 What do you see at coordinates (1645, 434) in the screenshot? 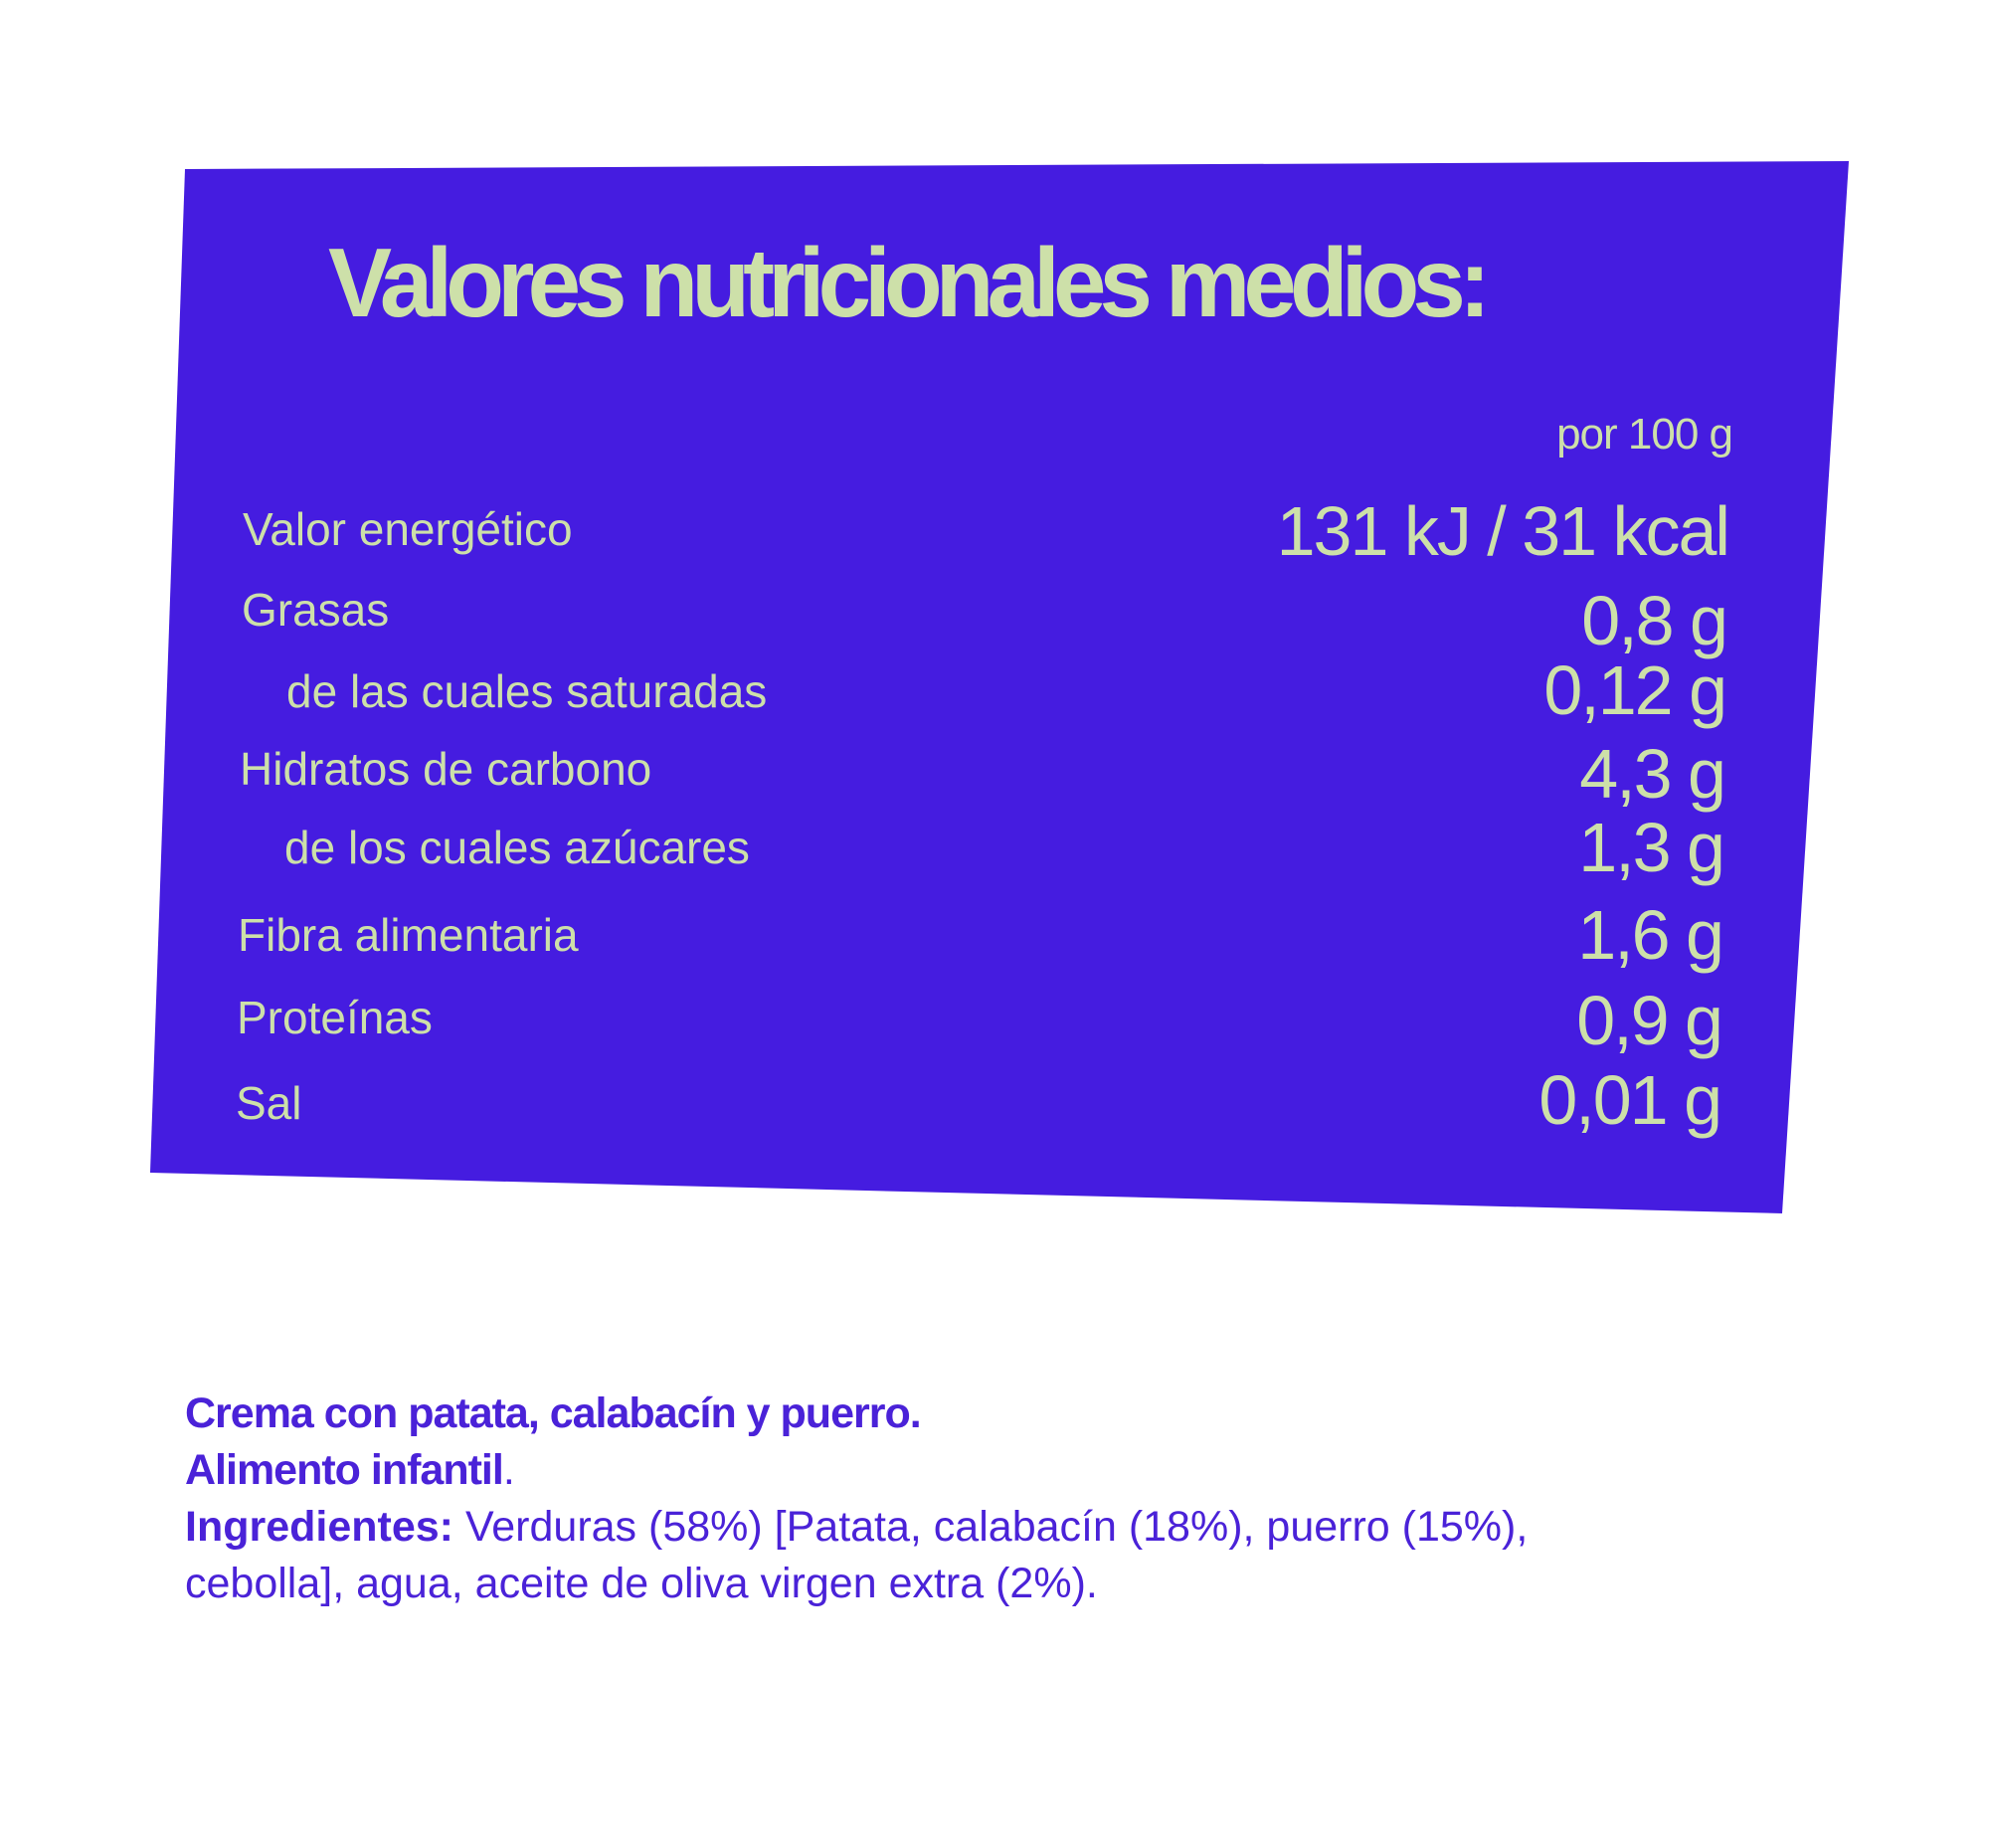
I see `per-100g-header: por 100 g` at bounding box center [1645, 434].